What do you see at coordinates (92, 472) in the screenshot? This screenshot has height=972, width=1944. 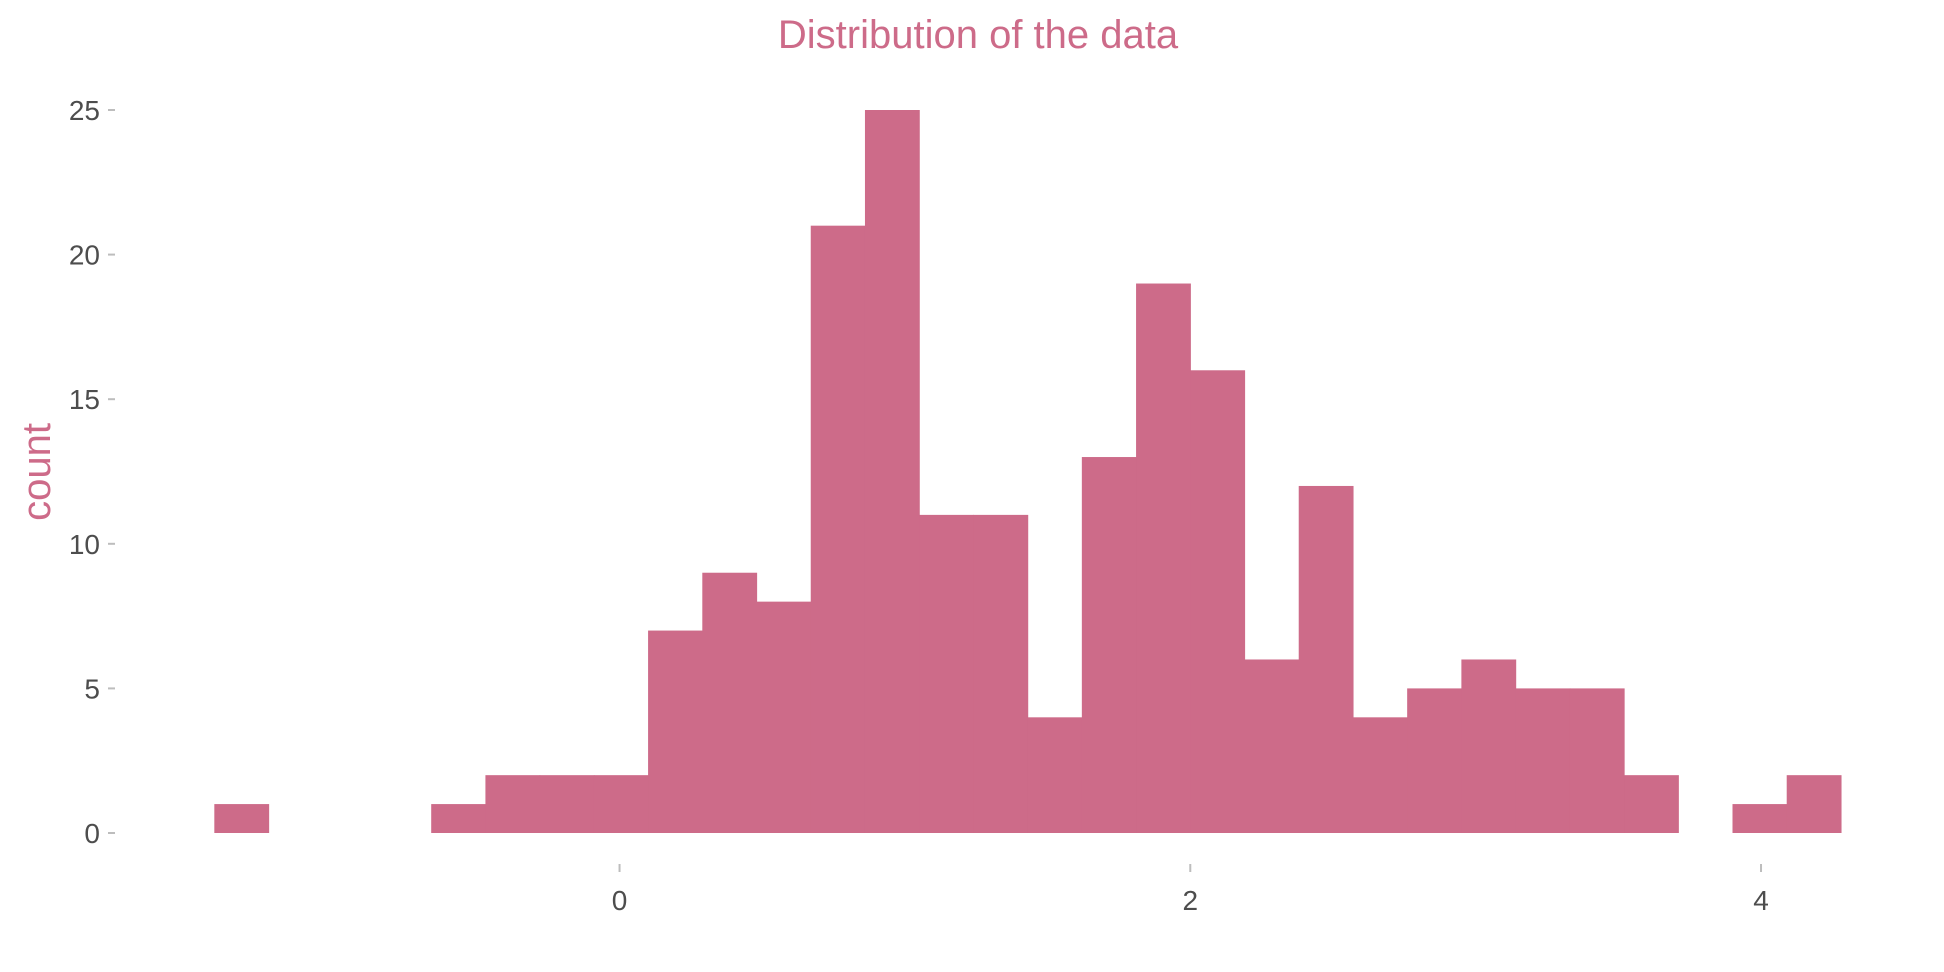 I see `y-axis: 0 5 10 15 20 25` at bounding box center [92, 472].